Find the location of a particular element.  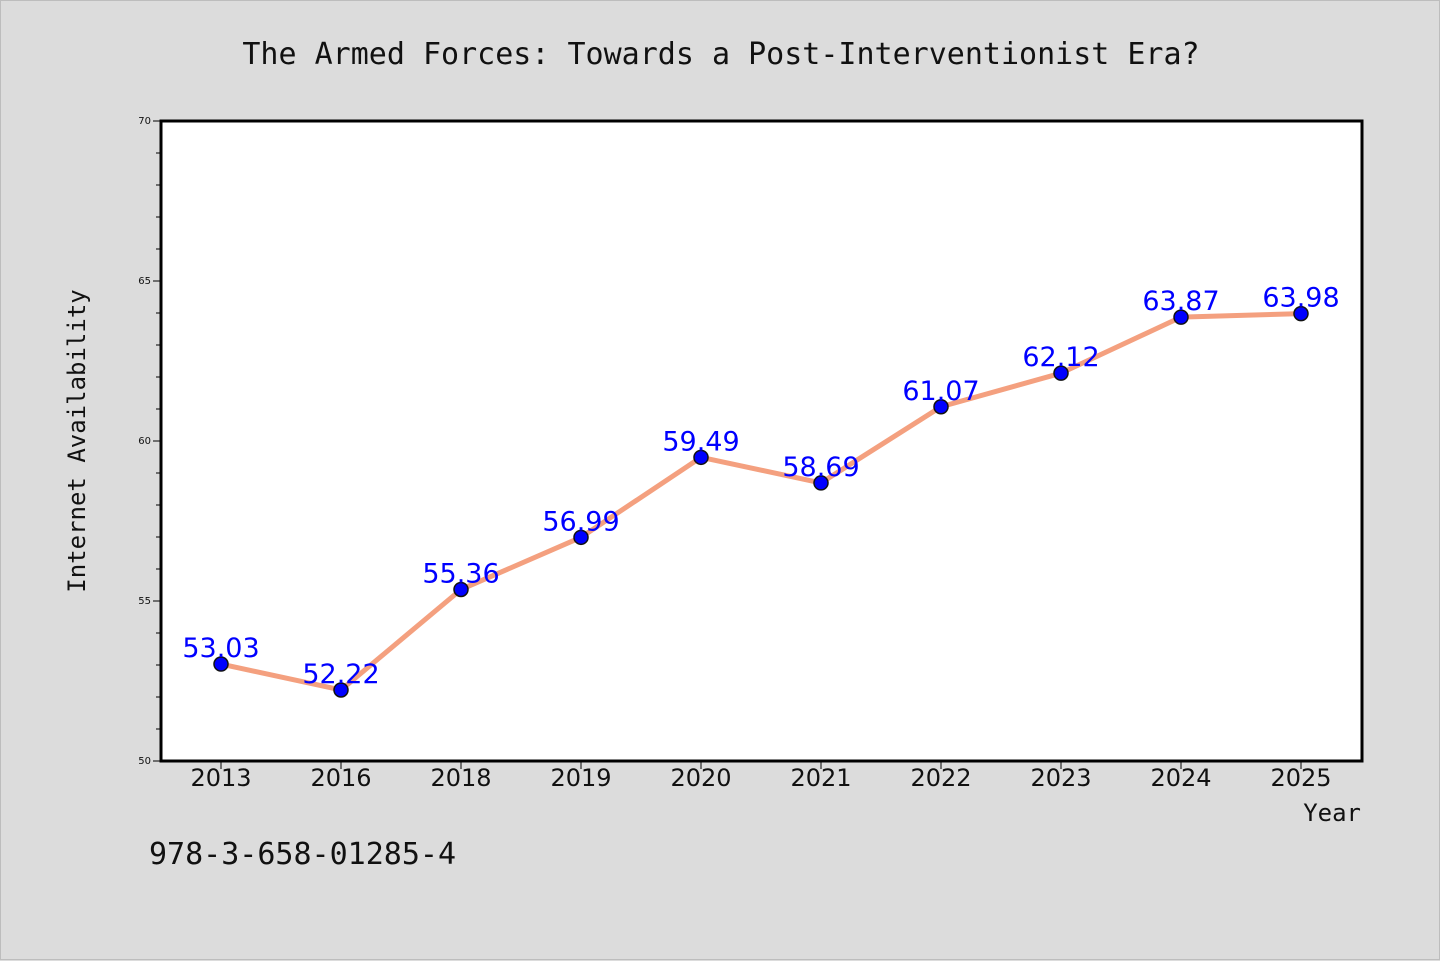

x-tick-label: 2024 is located at coordinates (1180, 778).